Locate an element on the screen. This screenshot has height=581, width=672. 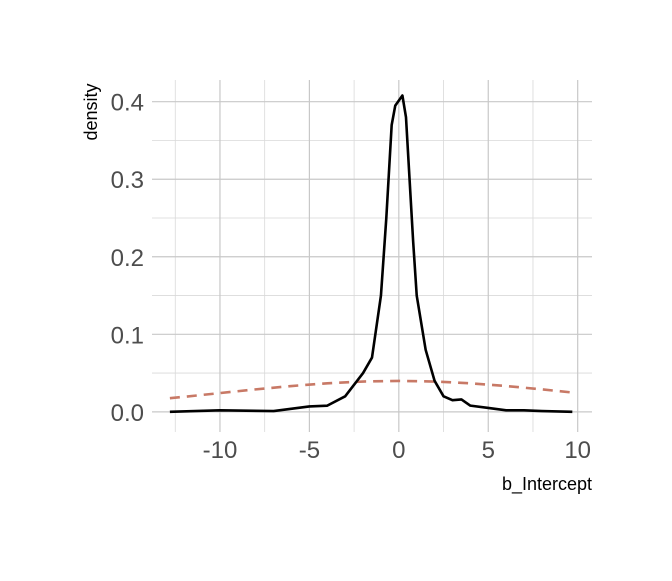
y-tick-label: 0.1 is located at coordinates (127, 335).